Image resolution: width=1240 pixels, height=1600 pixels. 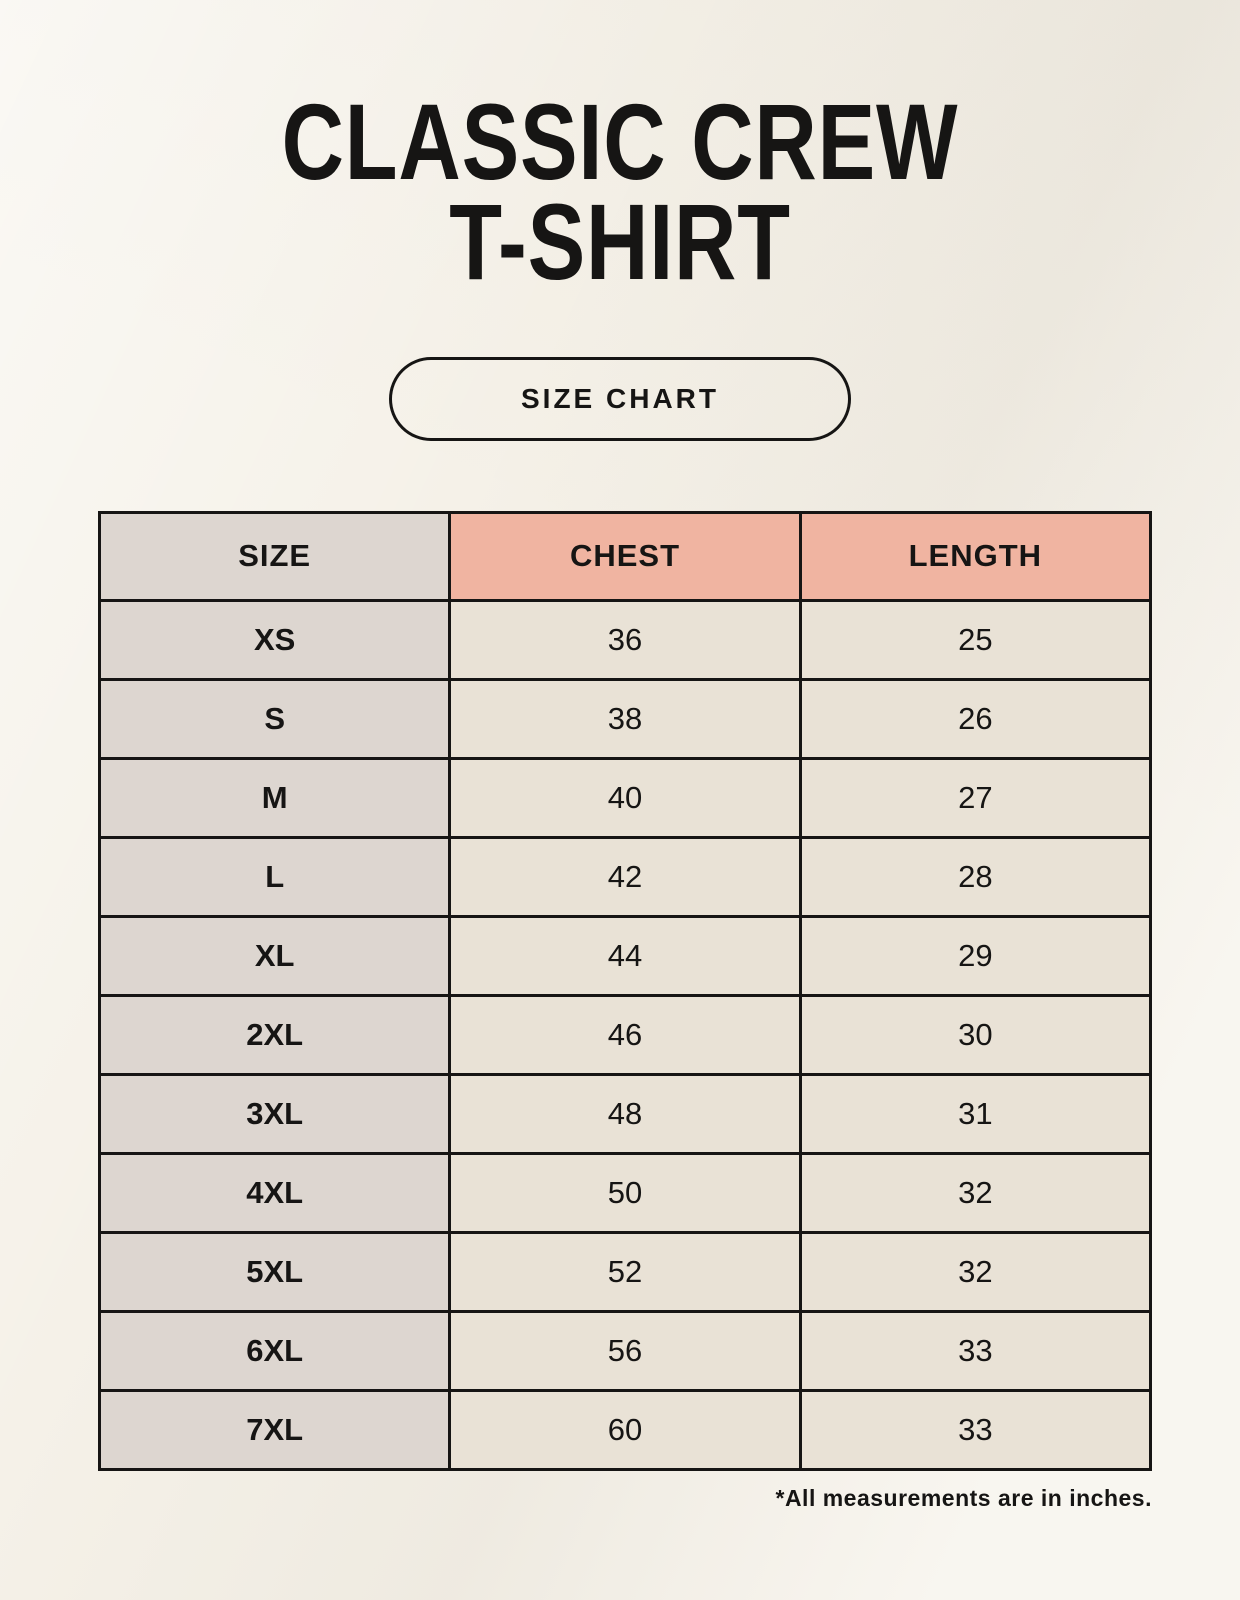 I want to click on table-row: XS 36 25, so click(x=625, y=639).